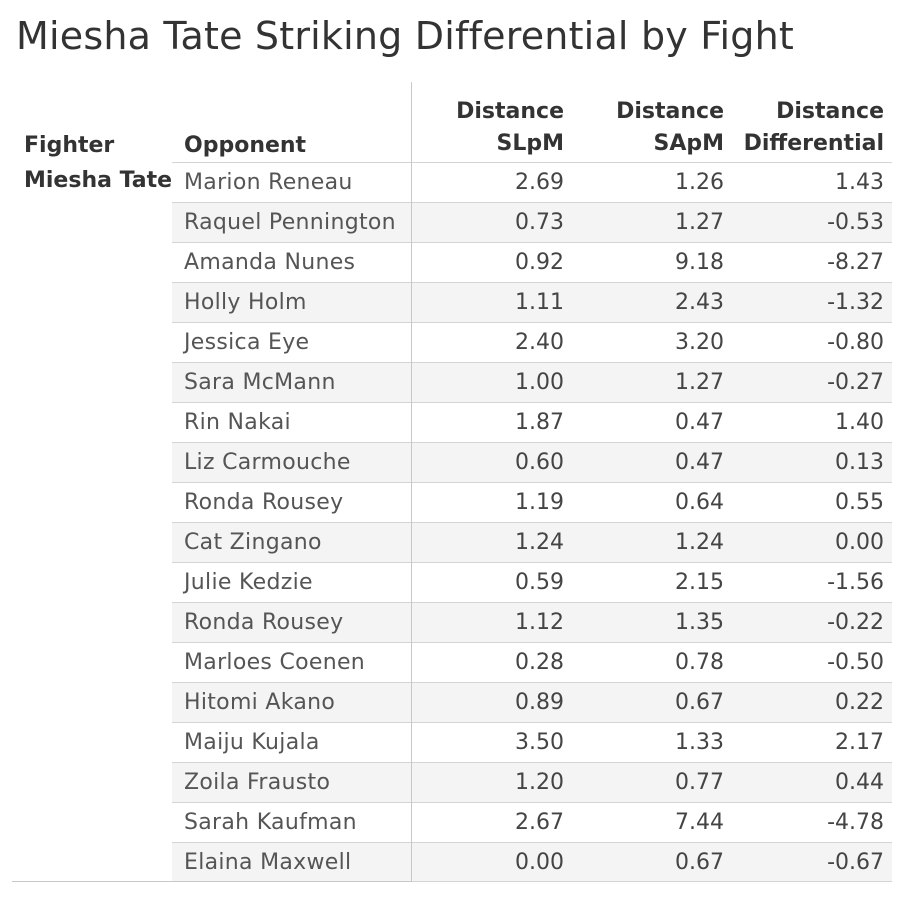 This screenshot has height=900, width=910. Describe the element at coordinates (530, 143) in the screenshot. I see `header-slpm-line2: SLpM` at that location.